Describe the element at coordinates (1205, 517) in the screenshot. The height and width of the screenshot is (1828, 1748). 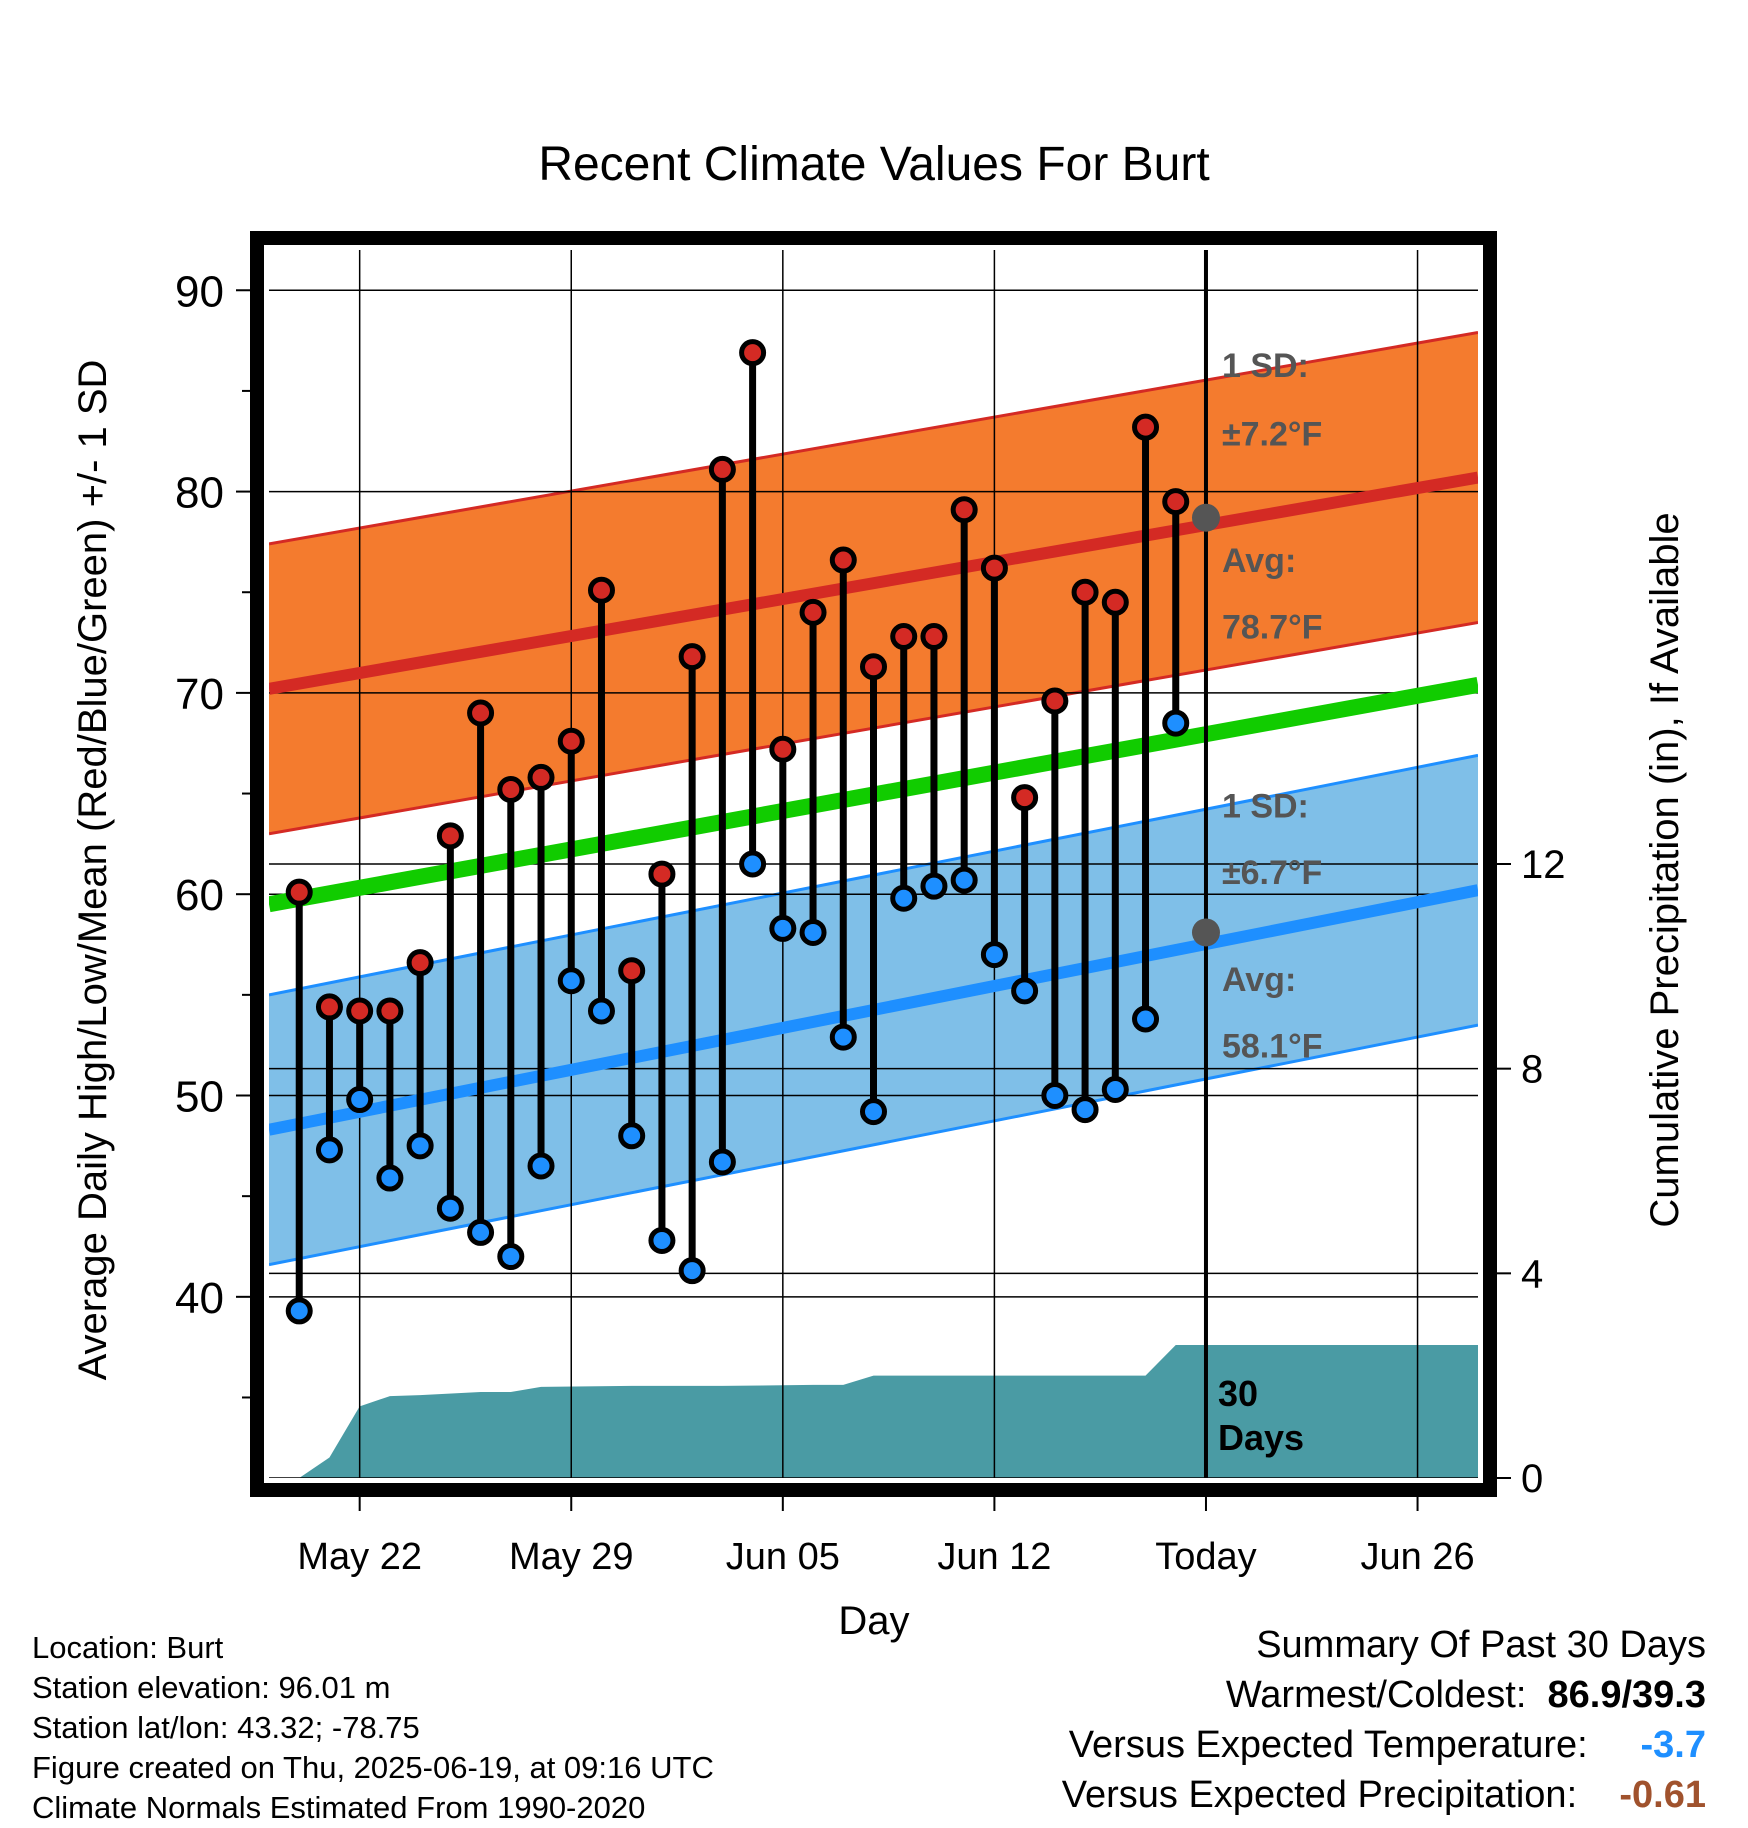
I see `today-avg-high-dot` at that location.